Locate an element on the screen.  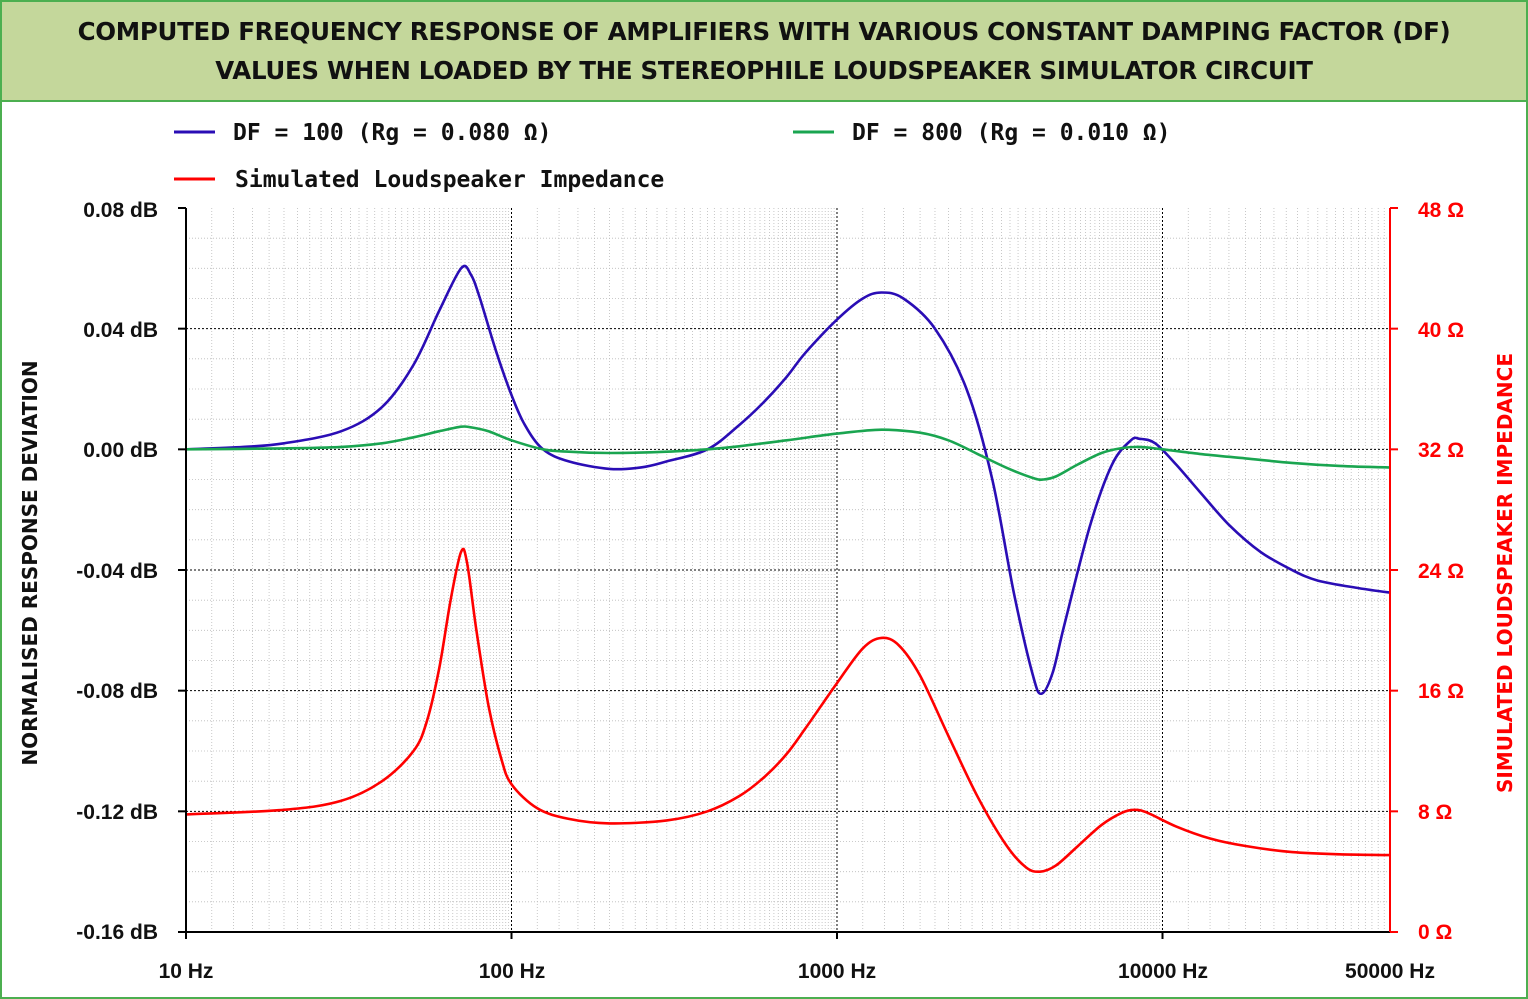
legend-label-df800: DF = 800 (Rg = 0.010 Ω) is located at coordinates (1011, 133).